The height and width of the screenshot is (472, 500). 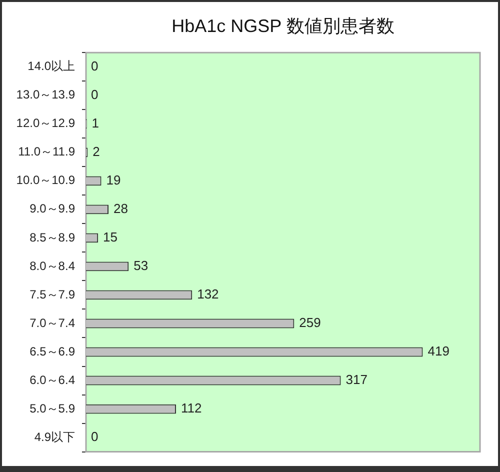 I want to click on y-tick-label: 4.9以下, so click(x=54, y=437).